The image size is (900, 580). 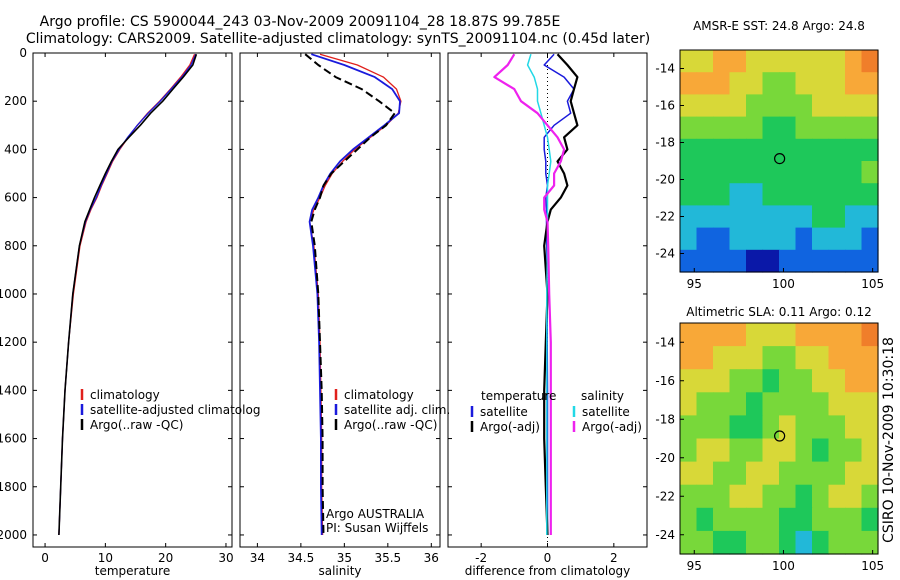 I want to click on difference-x-tick-label: -2, so click(x=481, y=558).